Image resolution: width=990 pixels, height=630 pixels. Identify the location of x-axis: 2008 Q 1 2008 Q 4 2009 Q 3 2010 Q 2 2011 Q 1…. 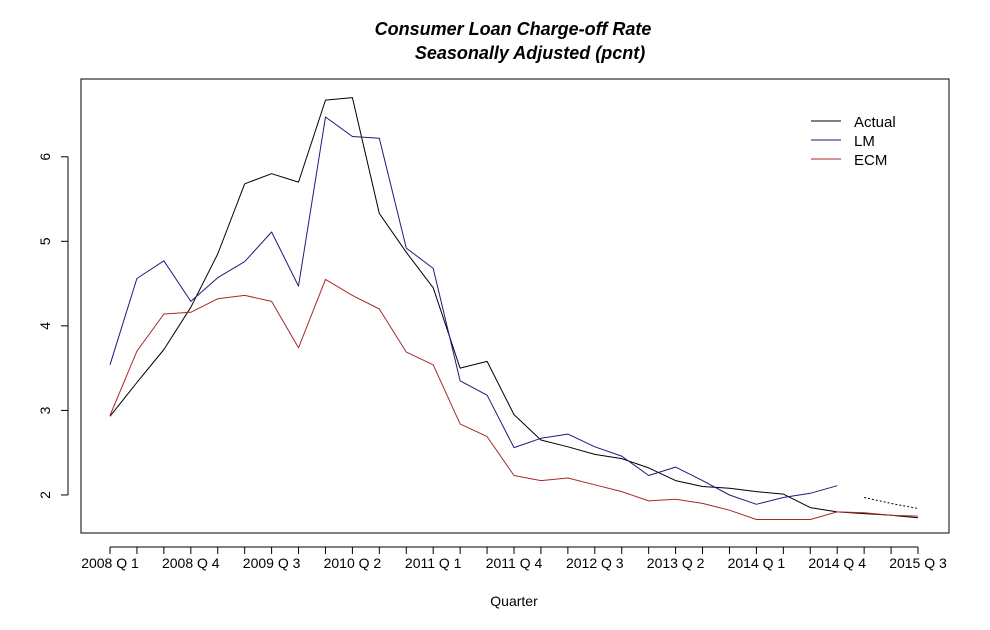
(514, 558).